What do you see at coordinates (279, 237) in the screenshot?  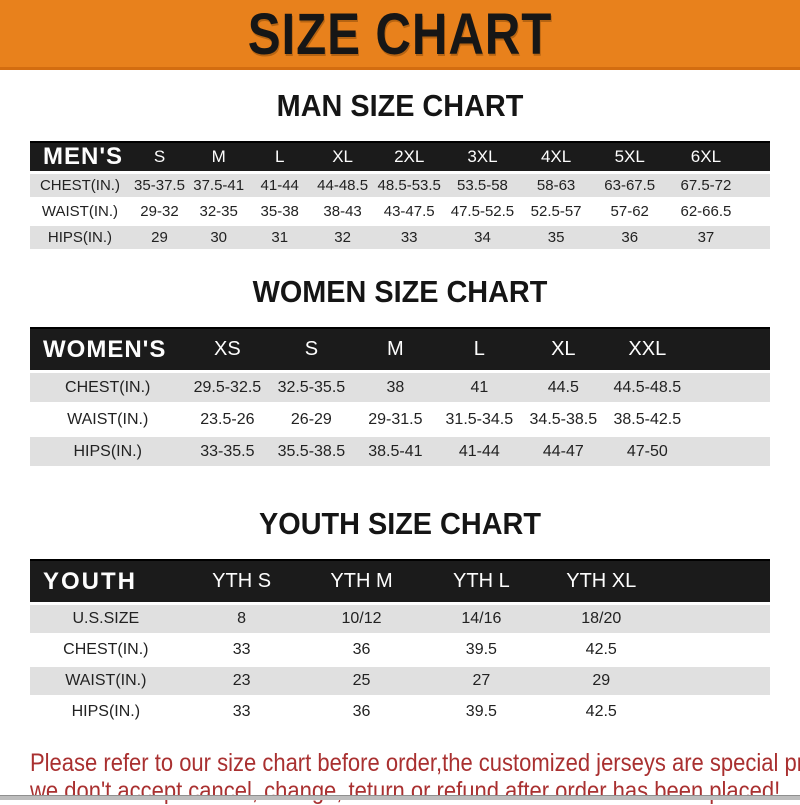 I see `size-value: 31` at bounding box center [279, 237].